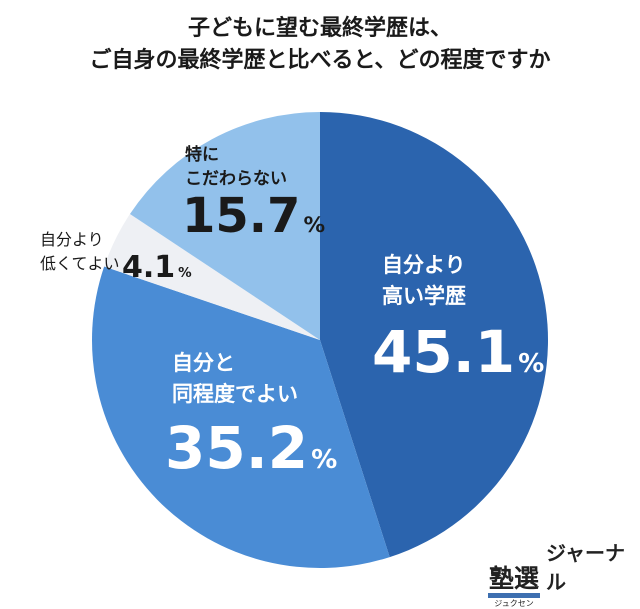  I want to click on slice-no-preference, so click(224, 226).